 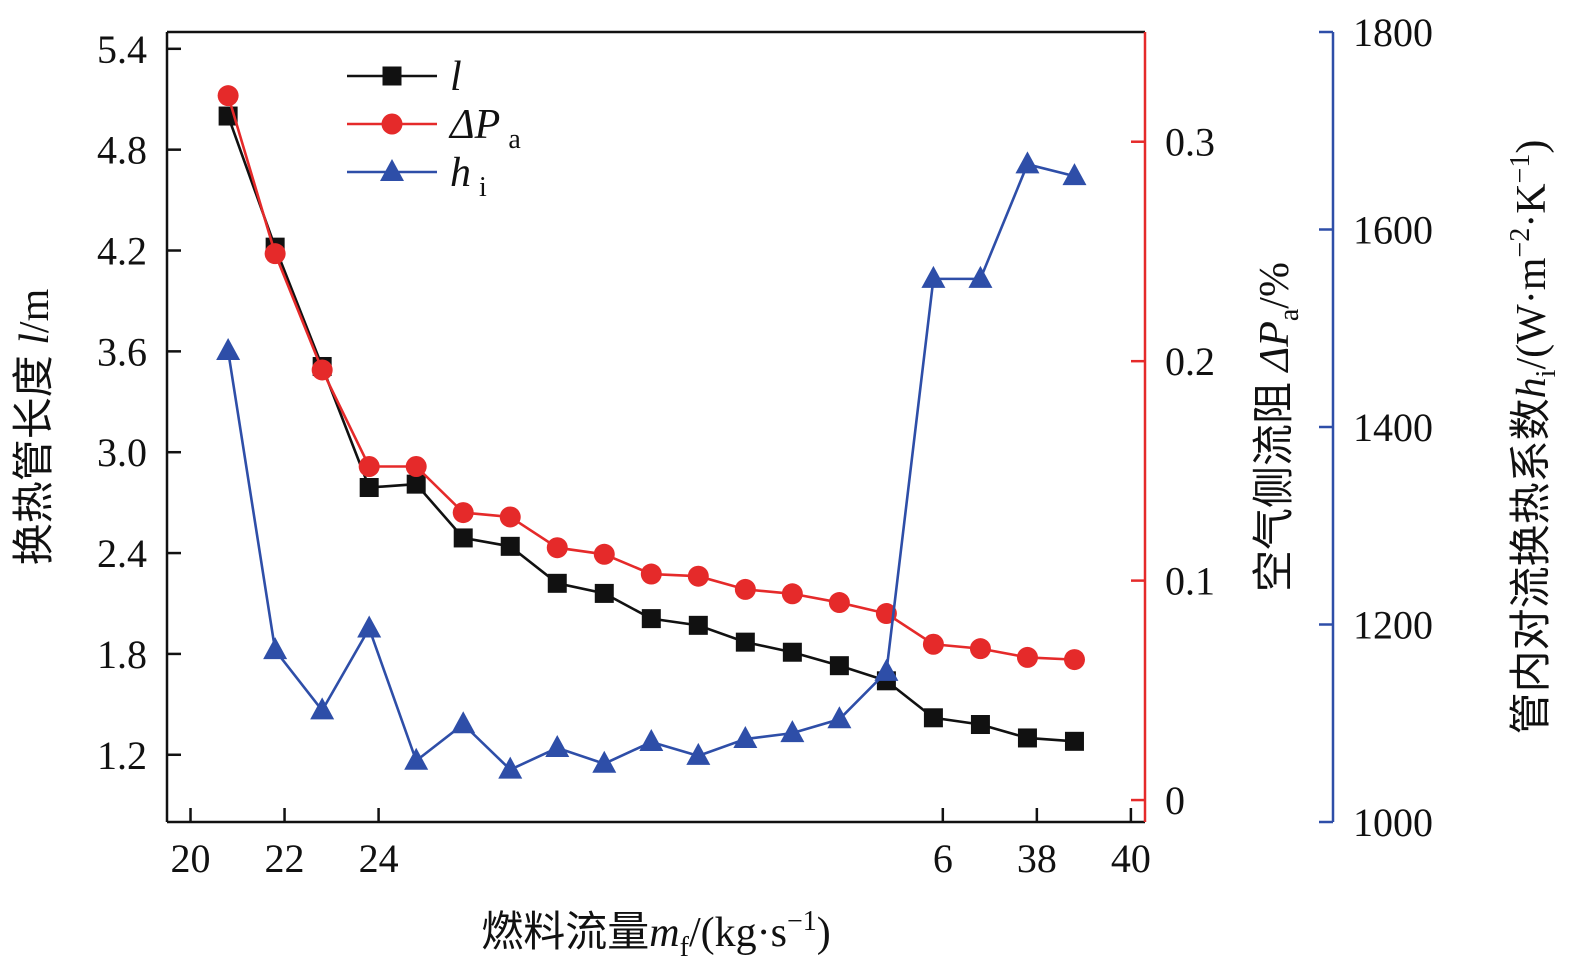 I want to click on y-left-tick-label: 5.4, so click(x=122, y=49).